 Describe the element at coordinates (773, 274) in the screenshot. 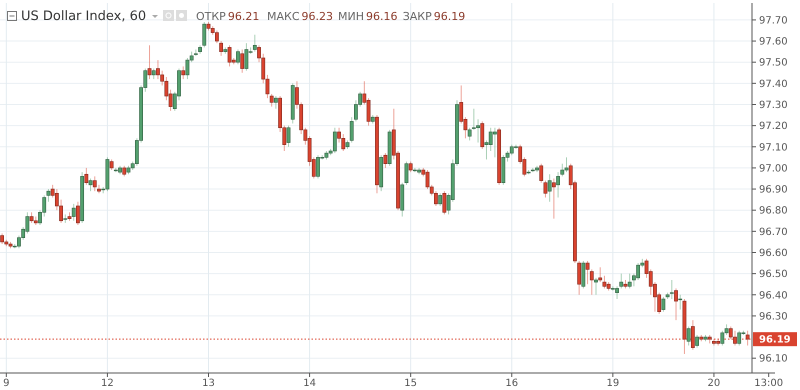

I see `y-tick-label: 96.50` at that location.